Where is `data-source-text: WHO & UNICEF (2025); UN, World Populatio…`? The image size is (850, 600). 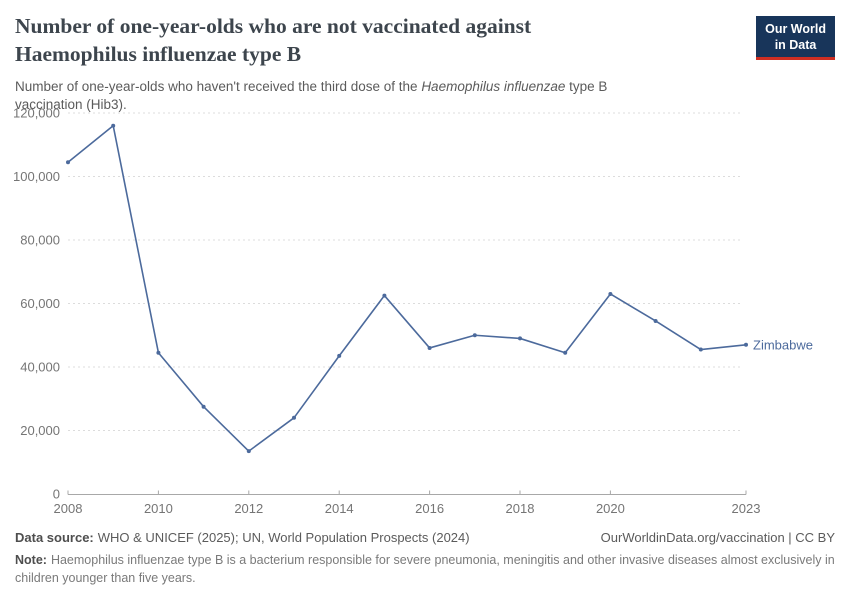 data-source-text: WHO & UNICEF (2025); UN, World Populatio… is located at coordinates (283, 537).